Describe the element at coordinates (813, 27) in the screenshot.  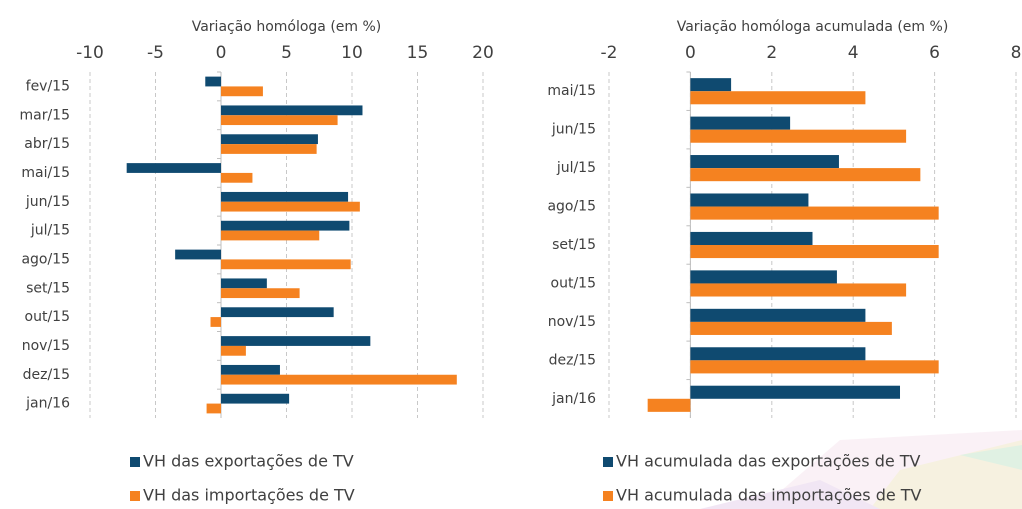
I see `axis-title: Variação homóloga acumulada (em %)` at that location.